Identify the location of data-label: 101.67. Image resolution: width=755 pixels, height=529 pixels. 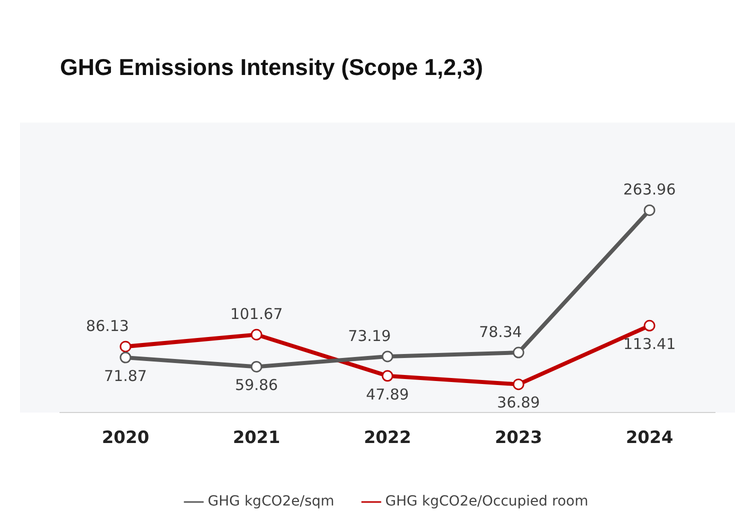
(256, 314).